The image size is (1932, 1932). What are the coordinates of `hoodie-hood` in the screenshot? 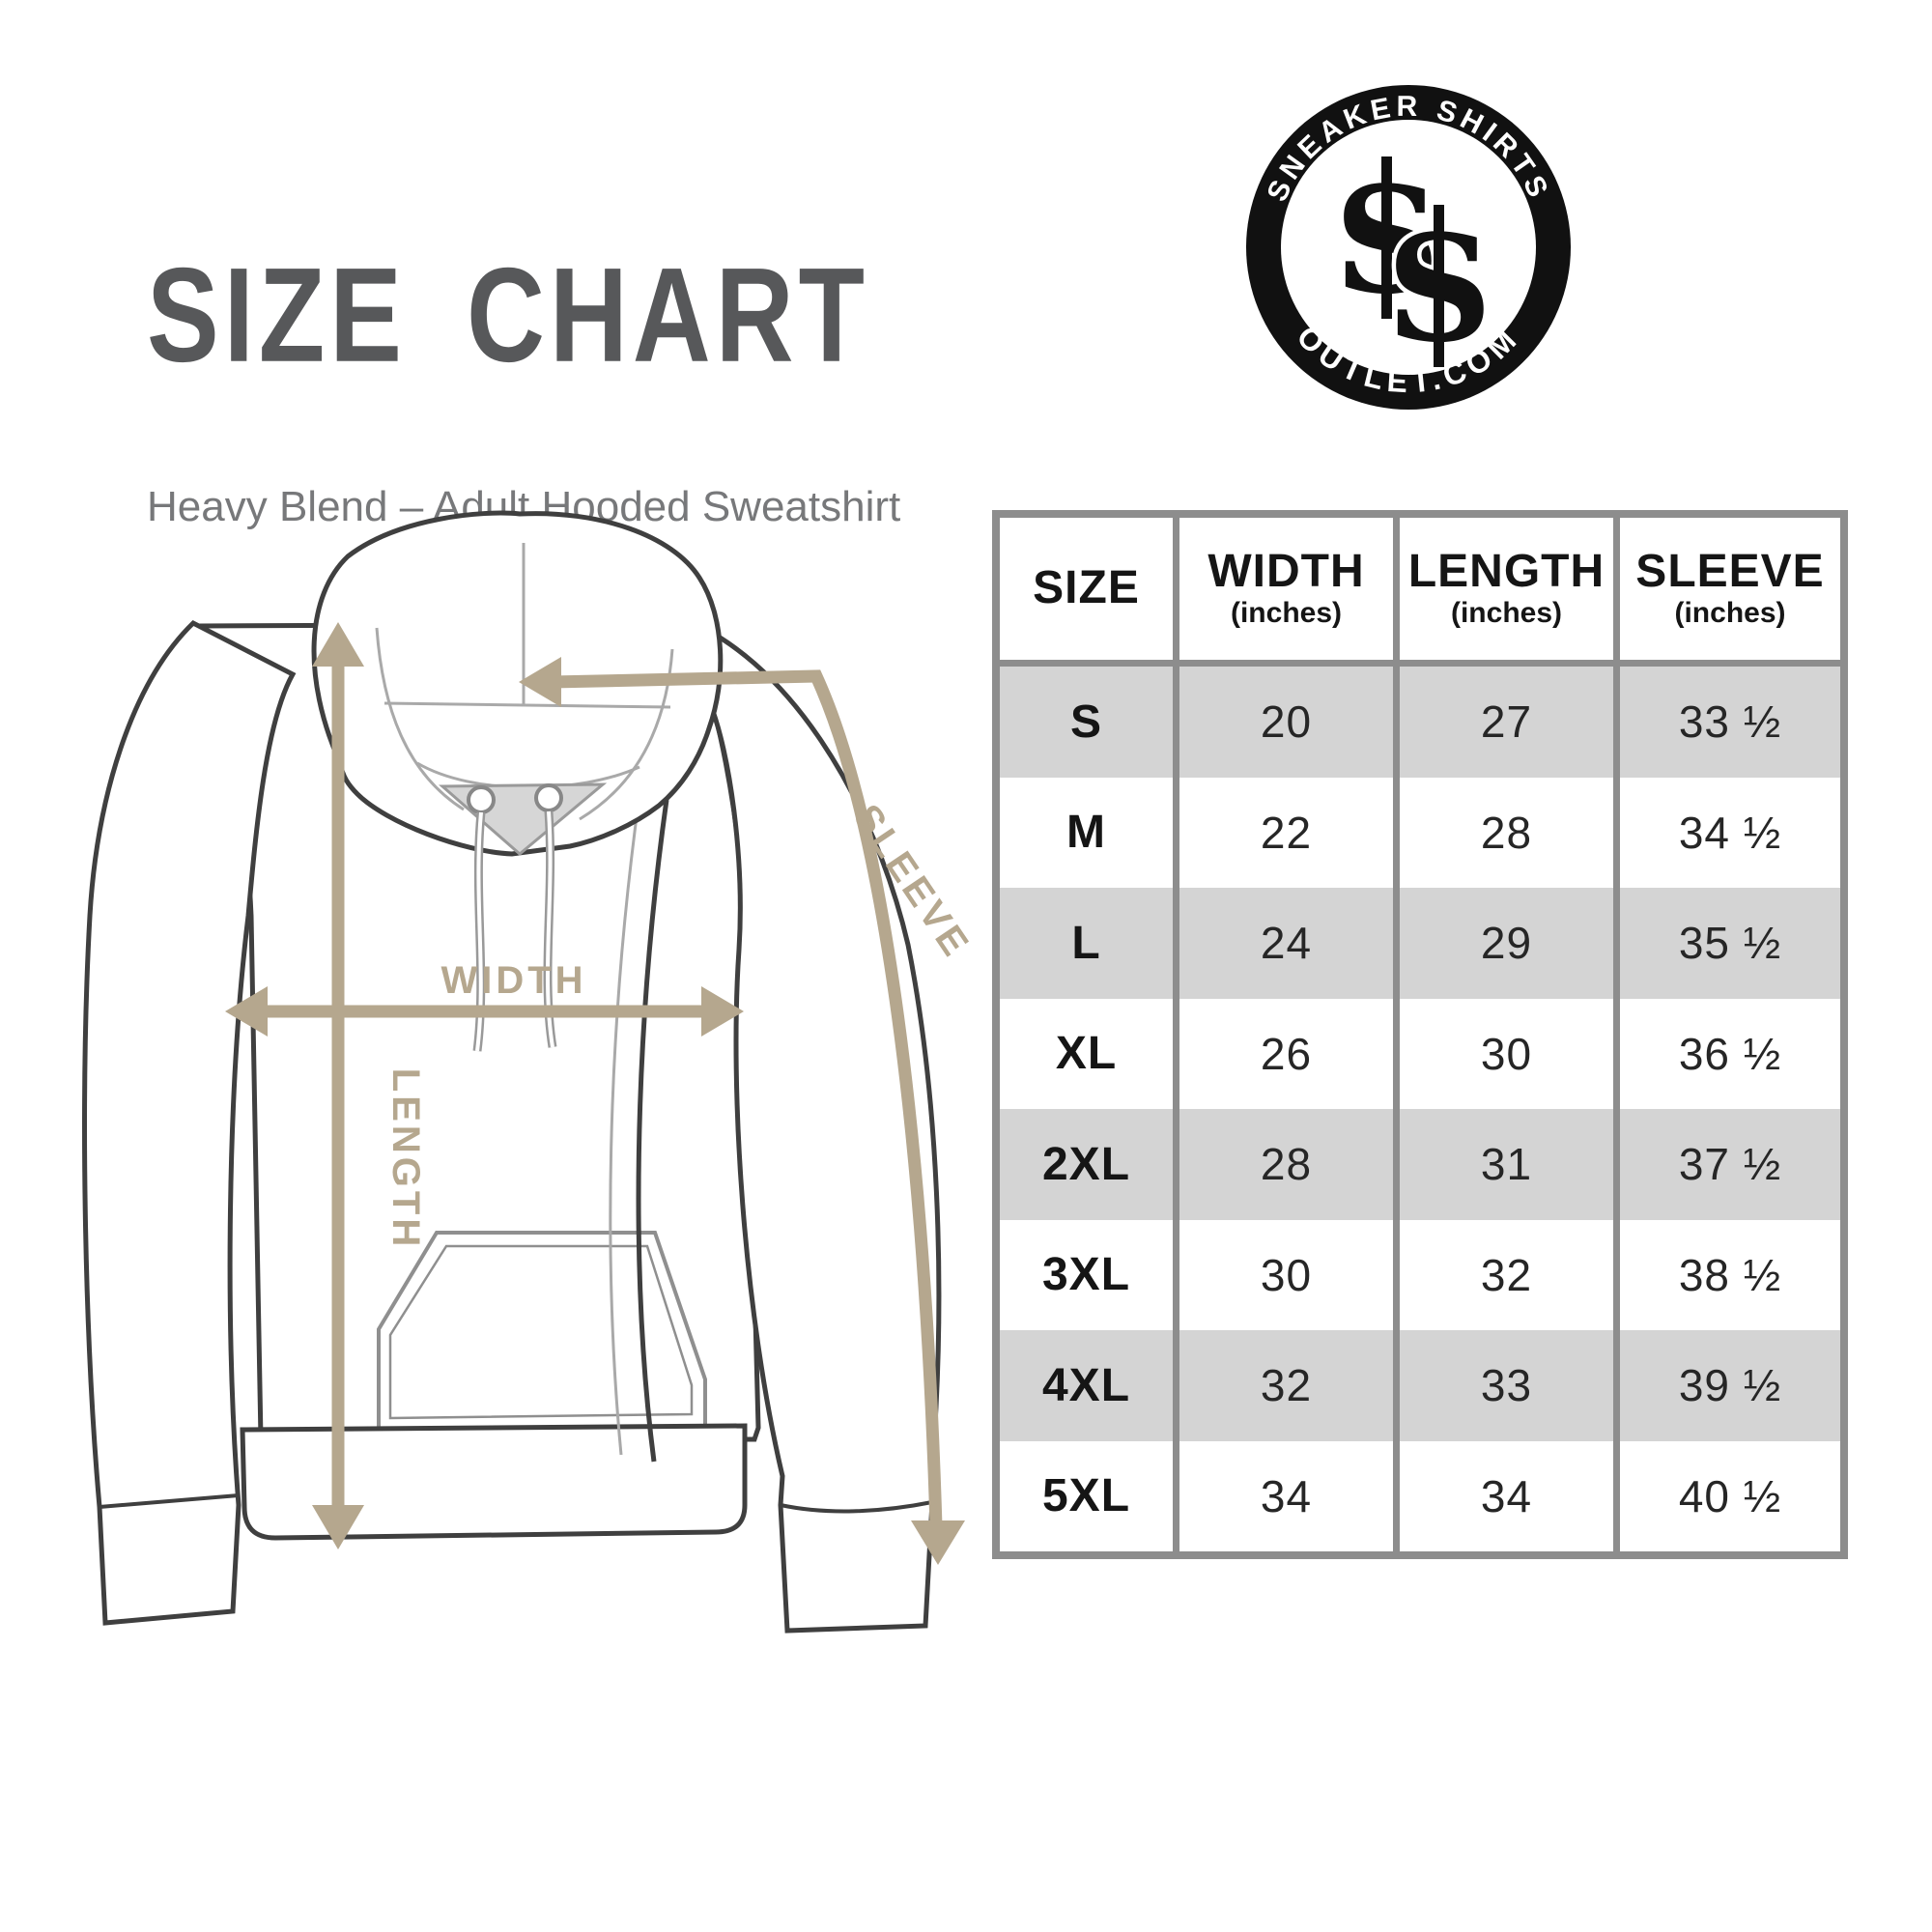 It's located at (517, 683).